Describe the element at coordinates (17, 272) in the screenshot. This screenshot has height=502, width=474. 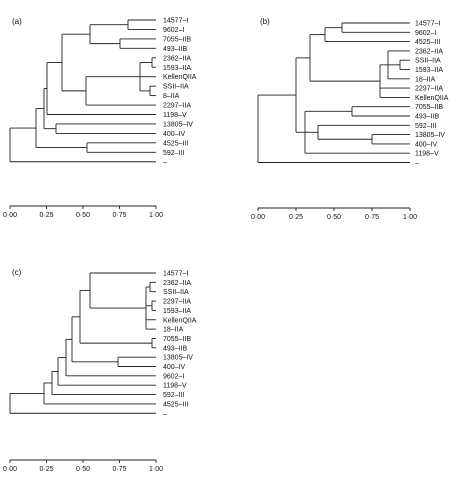
I see `panel-c-tag: (c)` at that location.